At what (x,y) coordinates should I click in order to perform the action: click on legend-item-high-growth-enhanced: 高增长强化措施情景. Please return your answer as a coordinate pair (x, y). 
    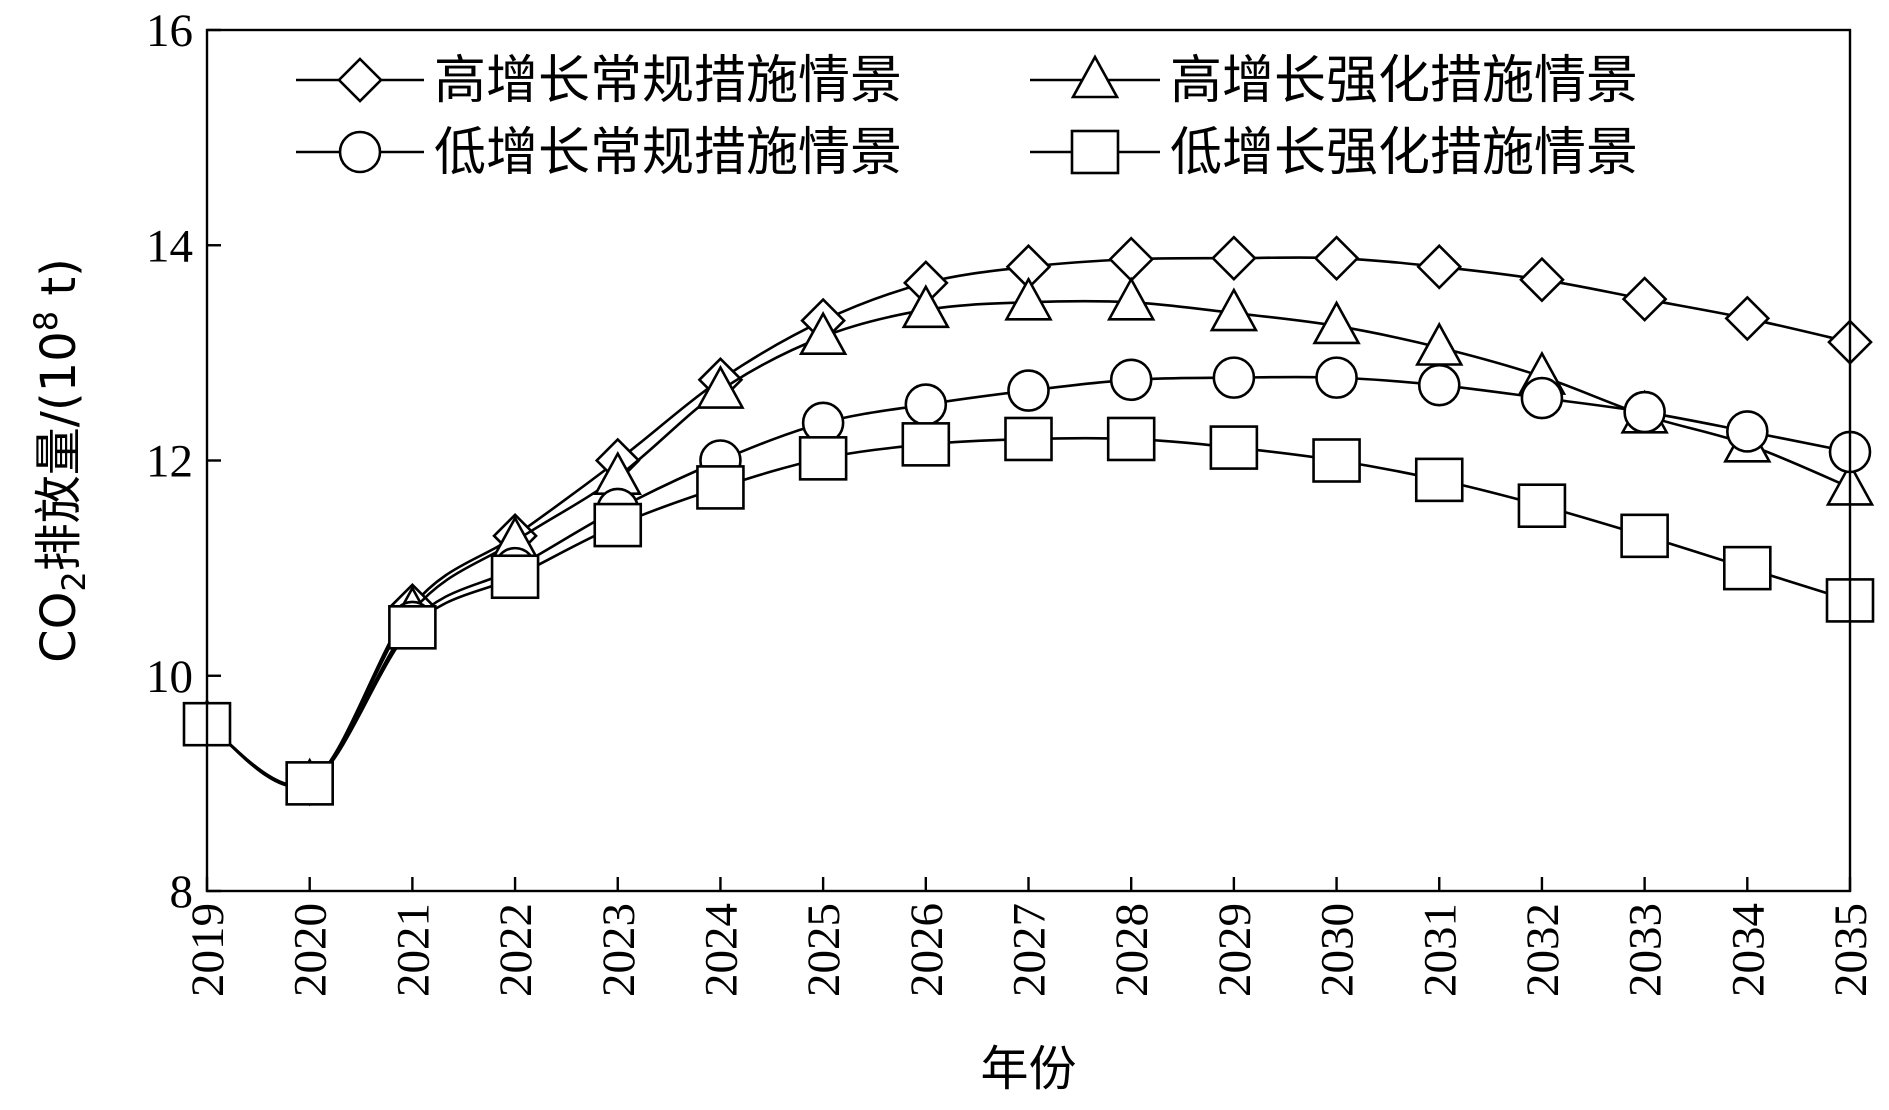
    Looking at the image, I should click on (1334, 81).